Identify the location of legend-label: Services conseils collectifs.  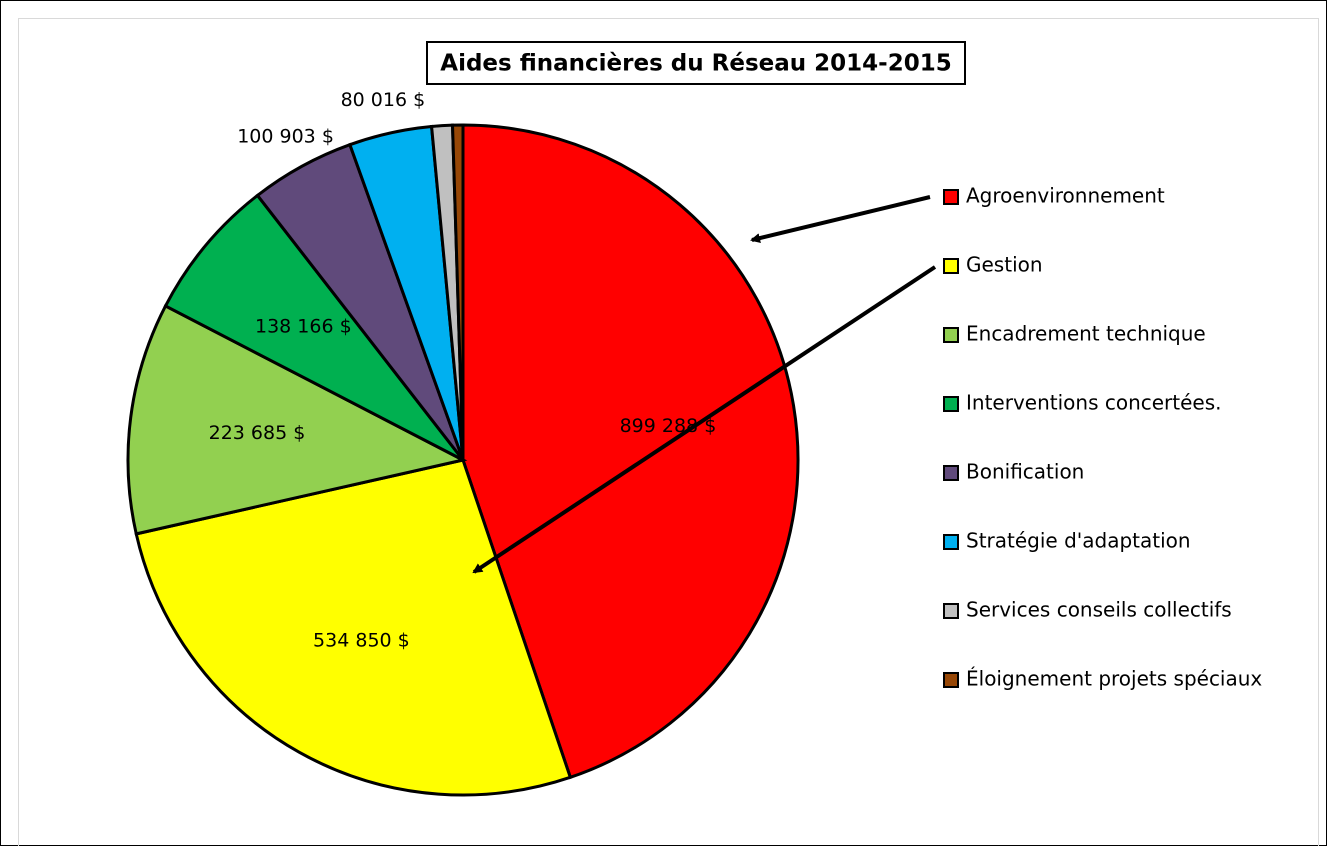
(1099, 610).